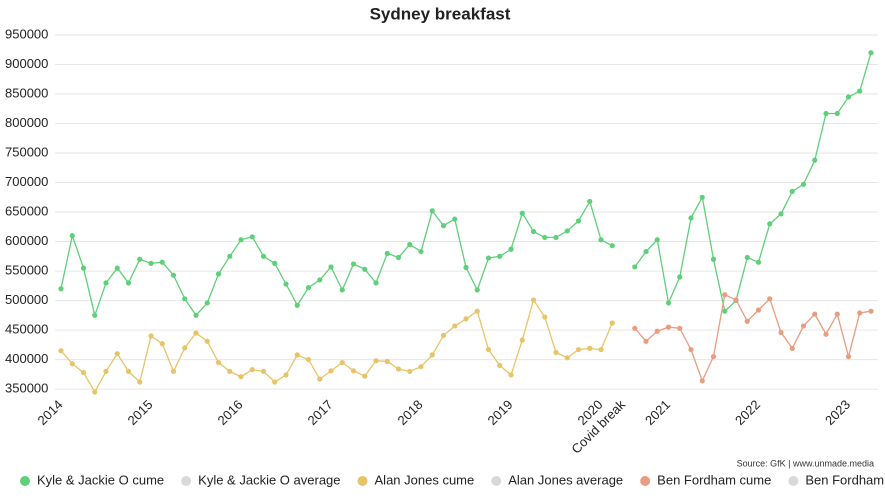  What do you see at coordinates (26, 151) in the screenshot?
I see `y-tick-label: 750000` at bounding box center [26, 151].